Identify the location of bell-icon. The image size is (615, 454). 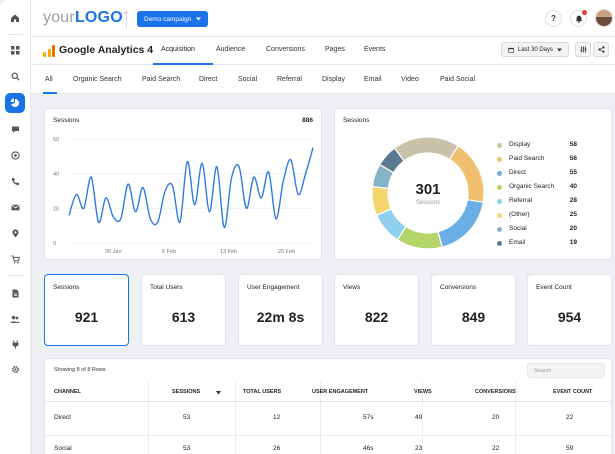
(578, 19).